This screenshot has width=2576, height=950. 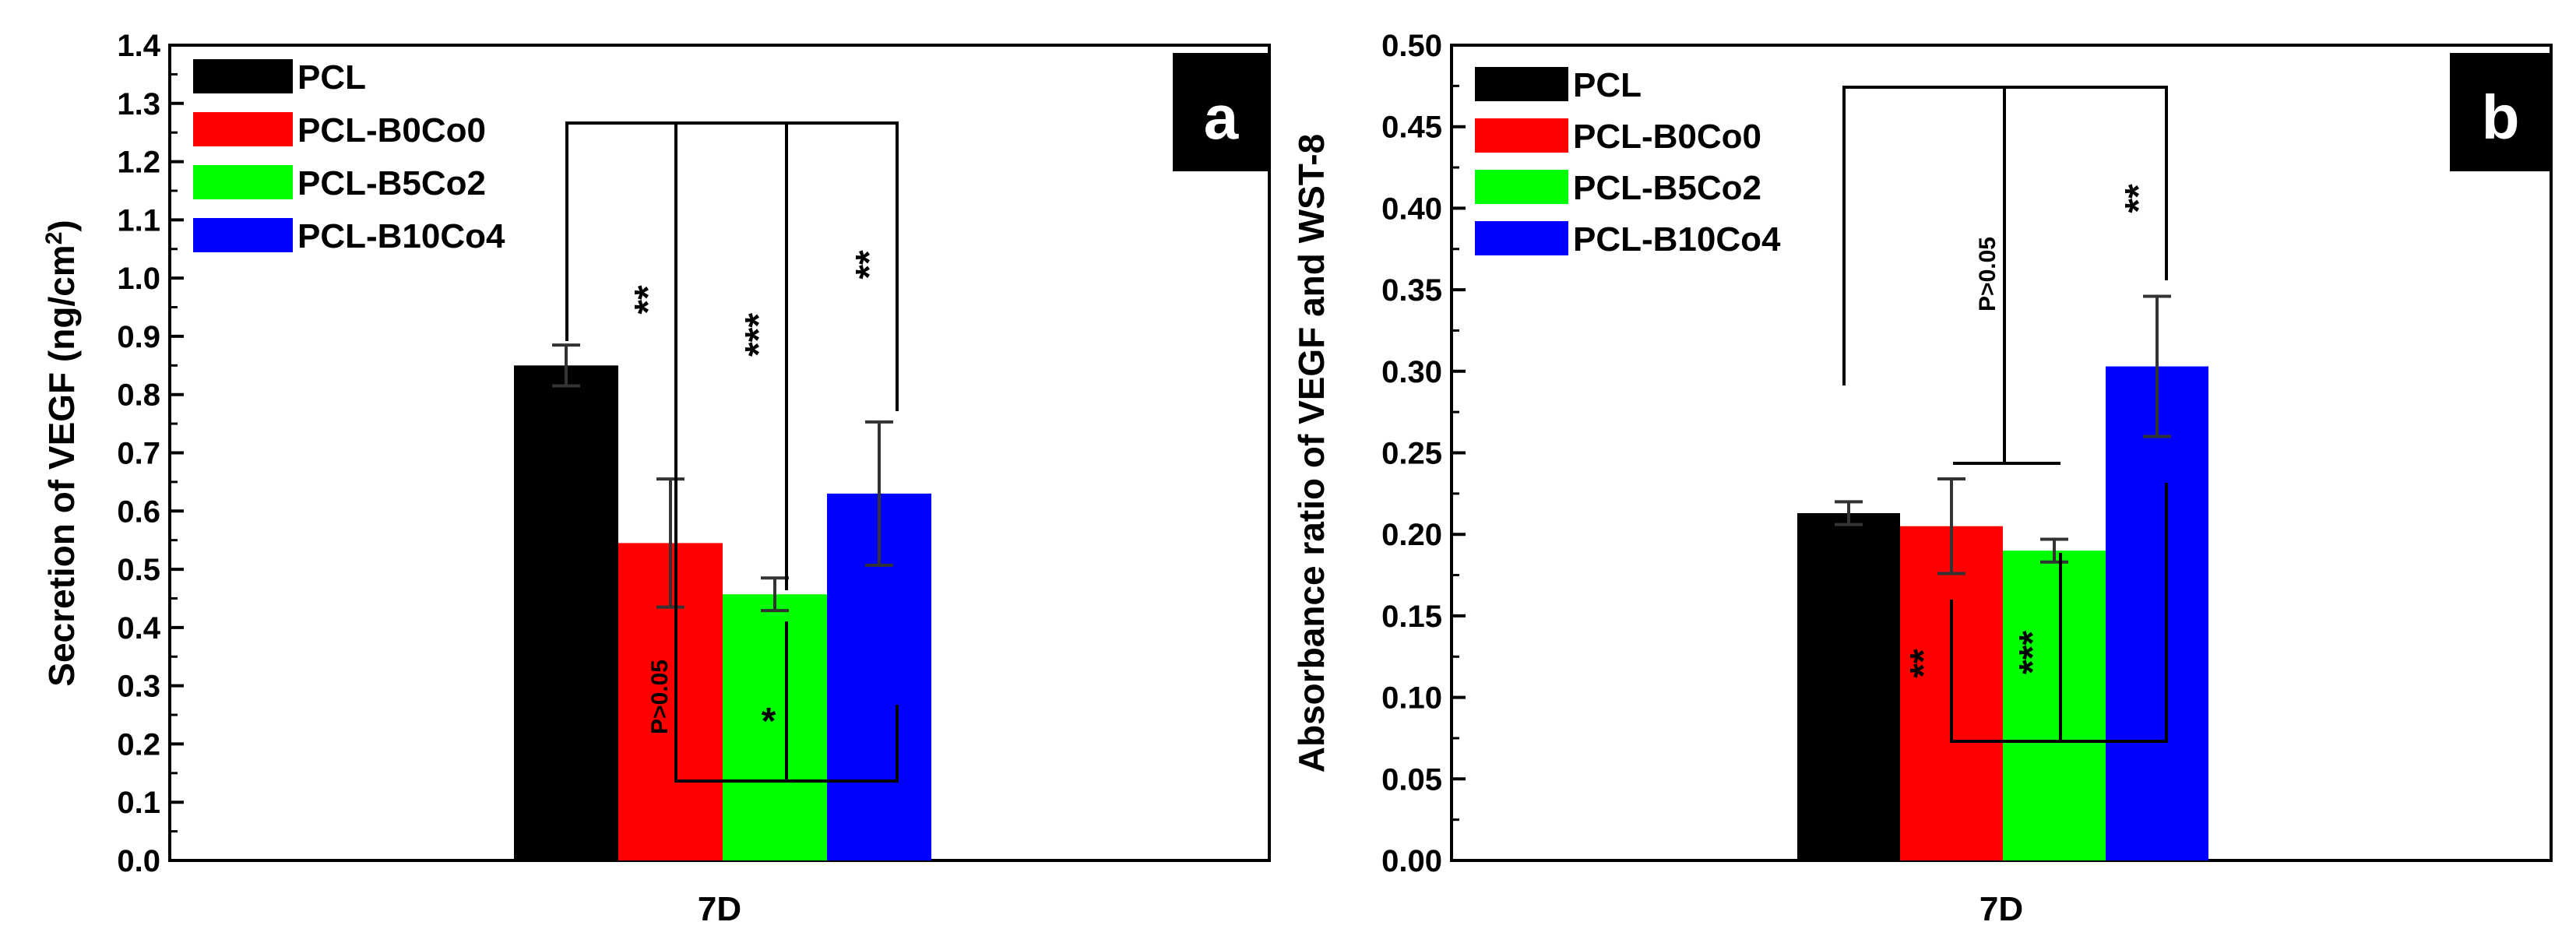 What do you see at coordinates (758, 335) in the screenshot?
I see `sig-a-top-2: ***` at bounding box center [758, 335].